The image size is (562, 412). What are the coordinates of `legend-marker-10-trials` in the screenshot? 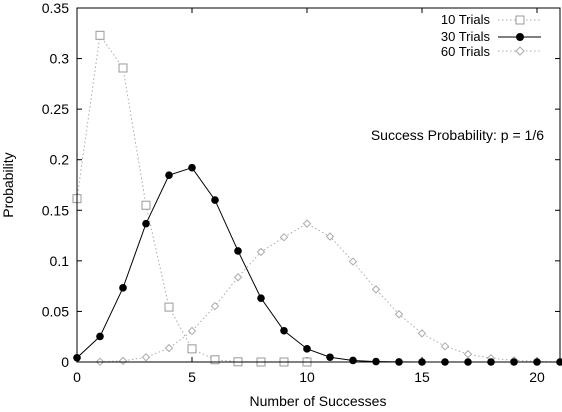 It's located at (520, 20).